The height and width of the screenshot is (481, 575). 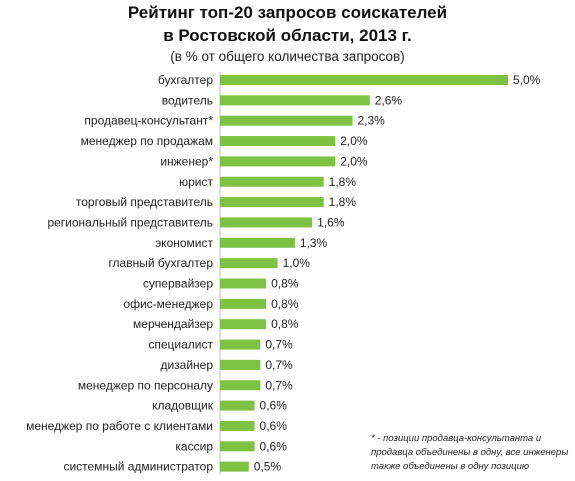 I want to click on data-label: 1,3%, so click(x=314, y=243).